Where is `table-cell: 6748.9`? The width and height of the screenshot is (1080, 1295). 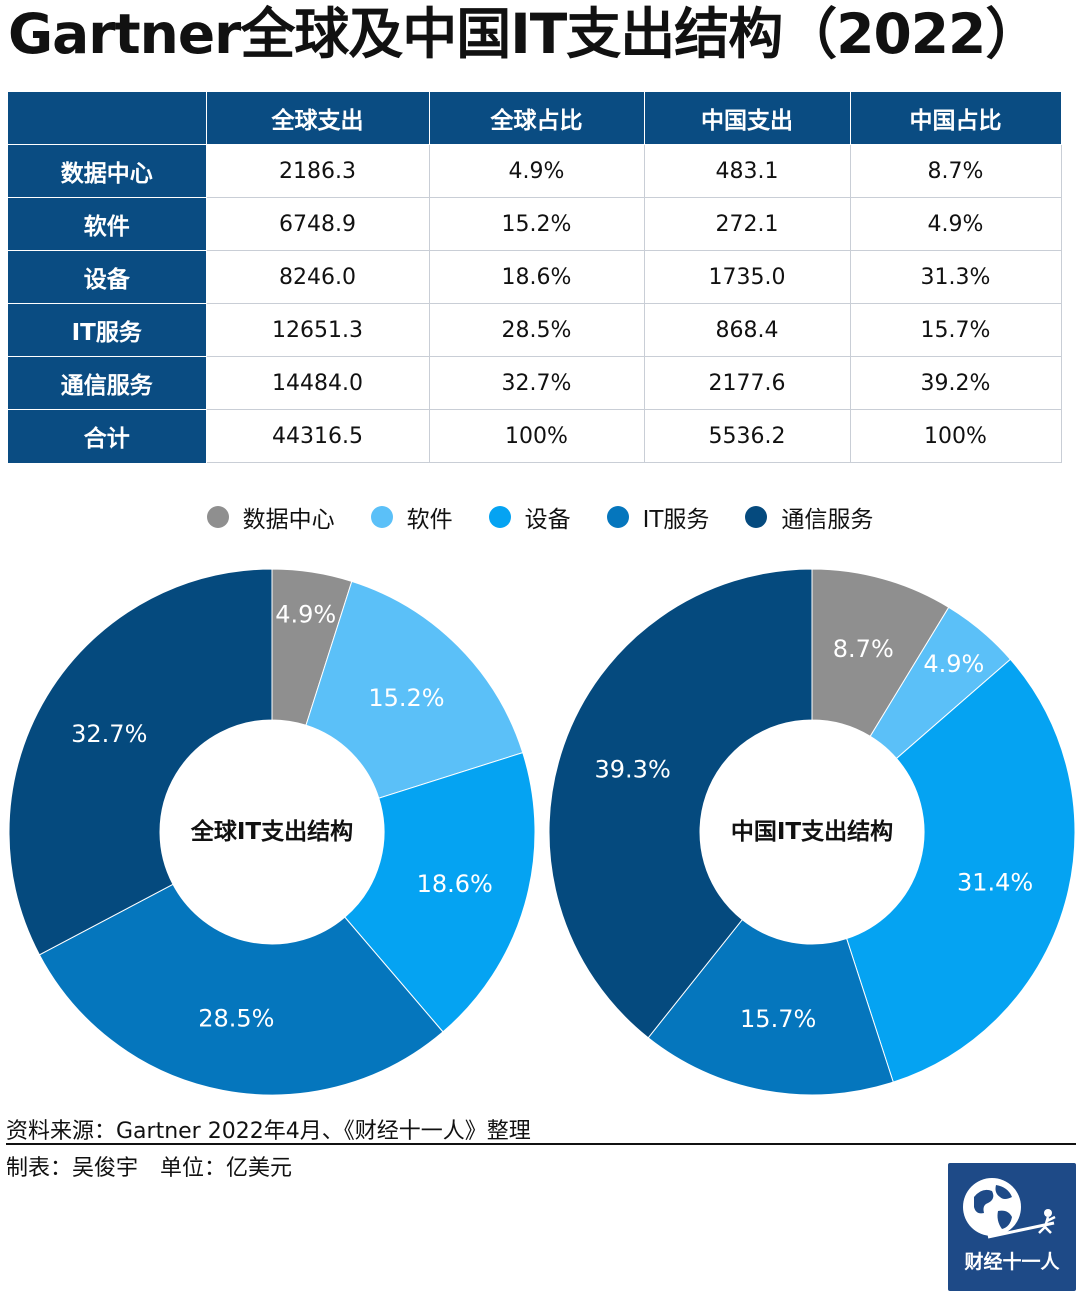
table-cell: 6748.9 is located at coordinates (317, 224).